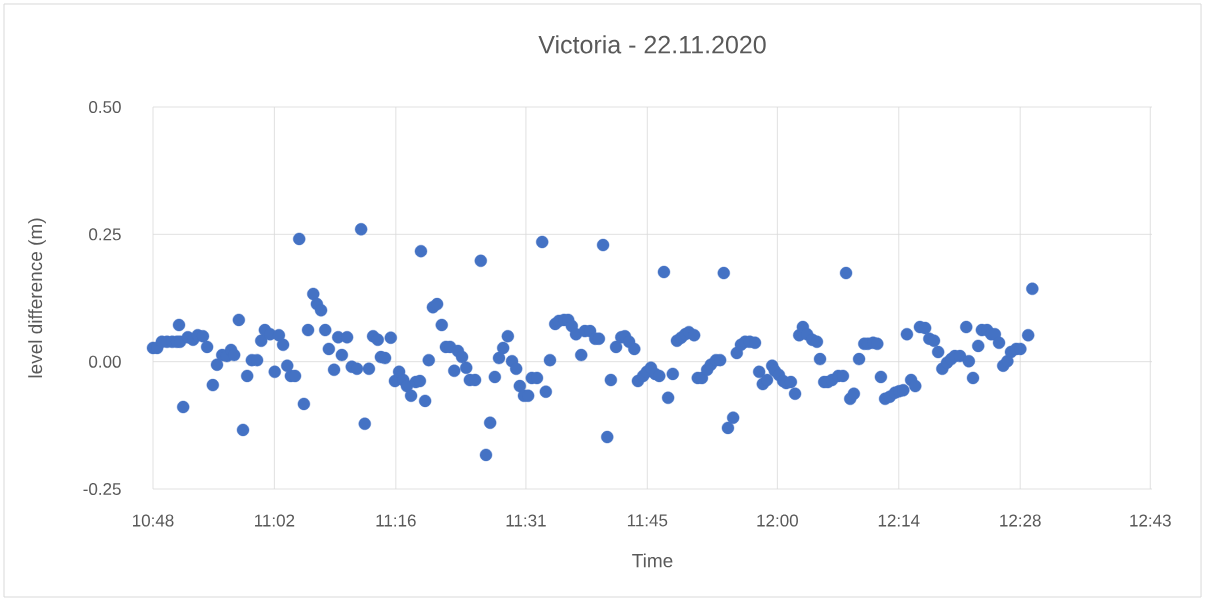  Describe the element at coordinates (899, 520) in the screenshot. I see `x-tick-label: 12:14` at that location.